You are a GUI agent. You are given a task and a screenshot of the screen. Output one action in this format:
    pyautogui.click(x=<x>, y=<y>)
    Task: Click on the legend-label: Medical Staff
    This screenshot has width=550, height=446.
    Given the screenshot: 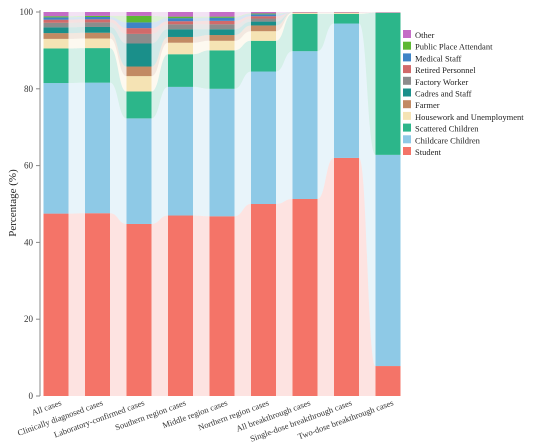 What is the action you would take?
    pyautogui.click(x=438, y=58)
    